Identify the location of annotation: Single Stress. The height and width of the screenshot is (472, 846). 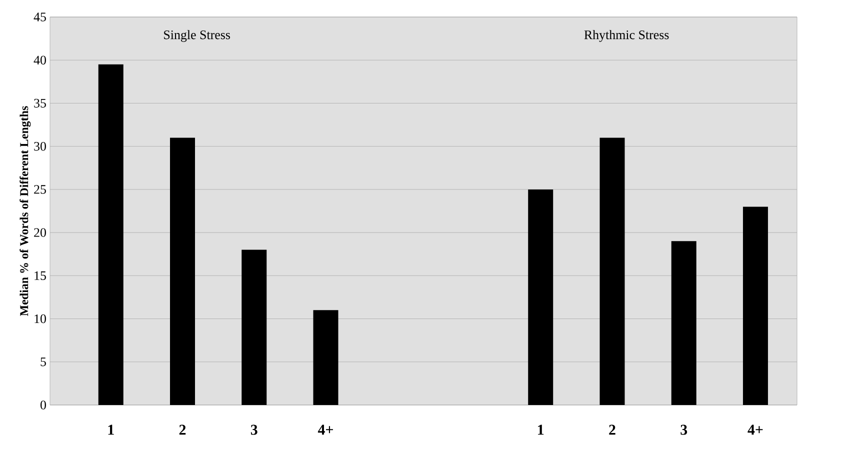
(197, 36).